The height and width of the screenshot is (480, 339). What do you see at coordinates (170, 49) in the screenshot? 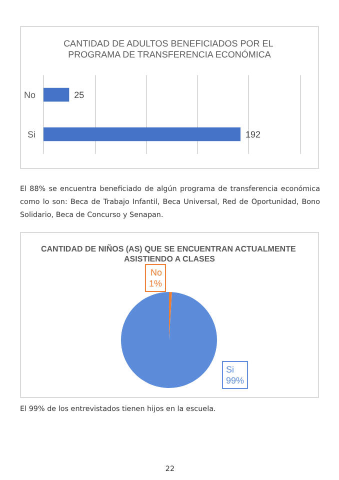
I see `chart-title: CANTIDAD DE ADULTOS BENEFICIADOS POR EL PROGRAMA DE TRANSFERENCIA ECONÓMICA` at bounding box center [170, 49].